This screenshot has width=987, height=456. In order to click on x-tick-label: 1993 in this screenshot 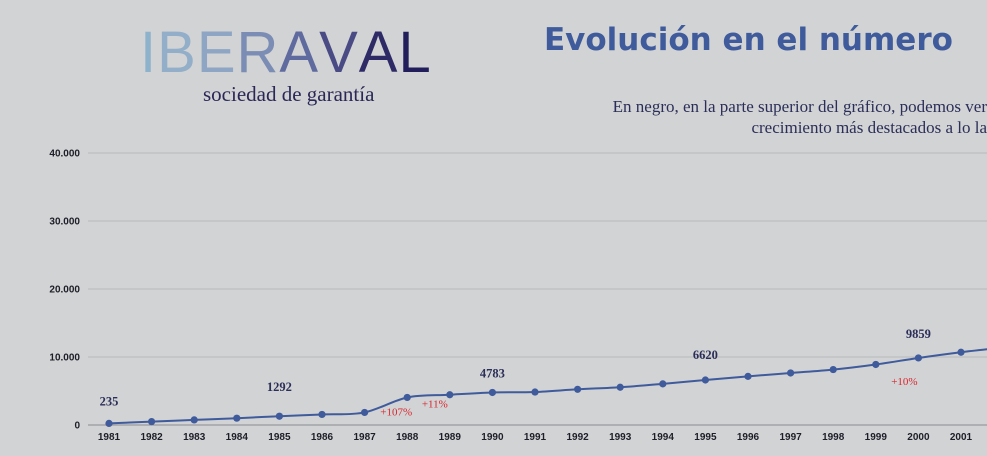, I will do `click(620, 437)`.